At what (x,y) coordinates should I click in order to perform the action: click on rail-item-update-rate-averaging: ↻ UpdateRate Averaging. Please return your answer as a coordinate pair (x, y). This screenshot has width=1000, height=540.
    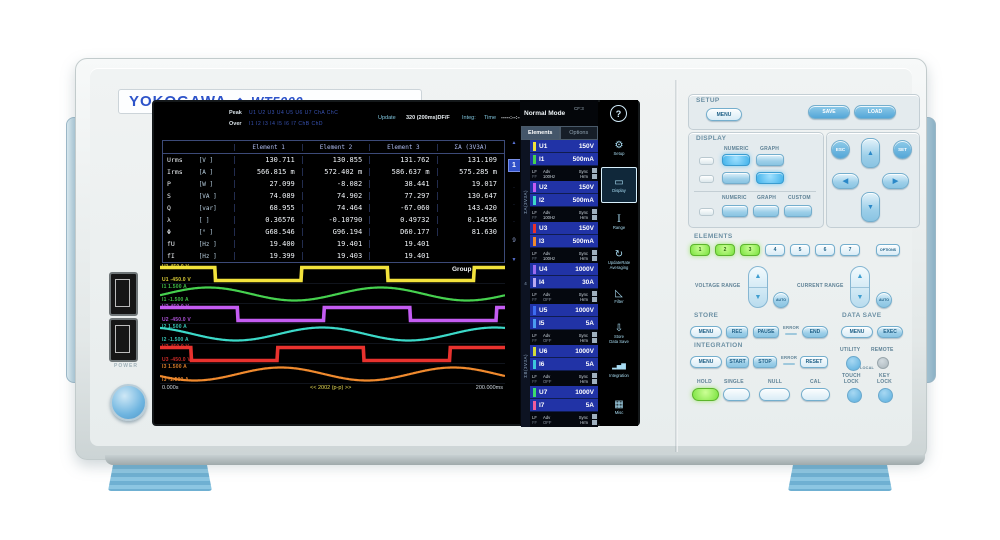
    Looking at the image, I should click on (619, 259).